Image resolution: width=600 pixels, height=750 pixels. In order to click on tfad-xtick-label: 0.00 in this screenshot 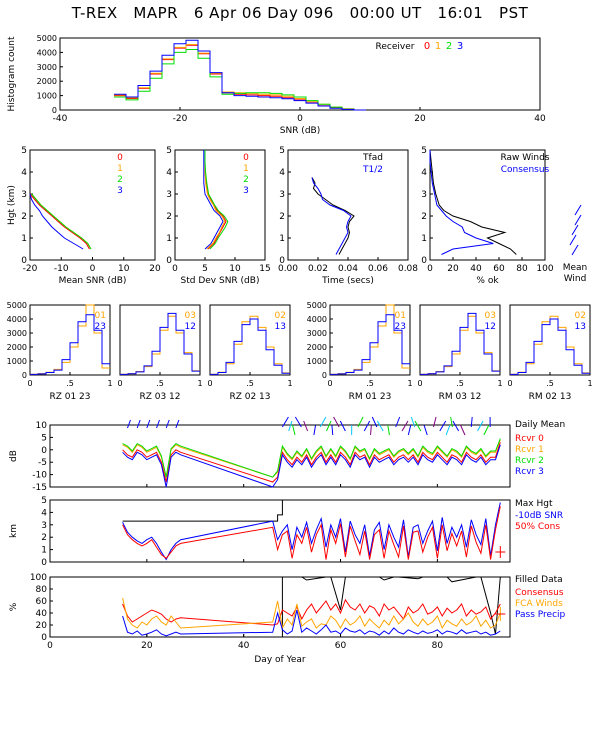, I will do `click(288, 269)`.